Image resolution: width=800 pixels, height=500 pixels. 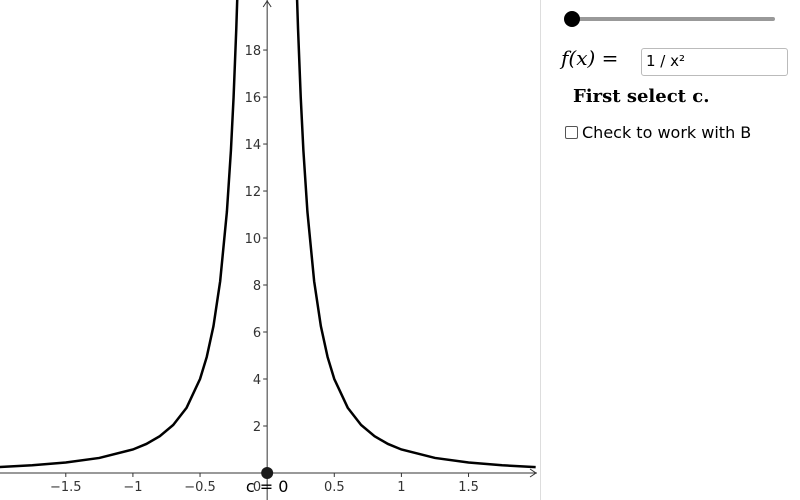 I want to click on slider-track, so click(x=673, y=19).